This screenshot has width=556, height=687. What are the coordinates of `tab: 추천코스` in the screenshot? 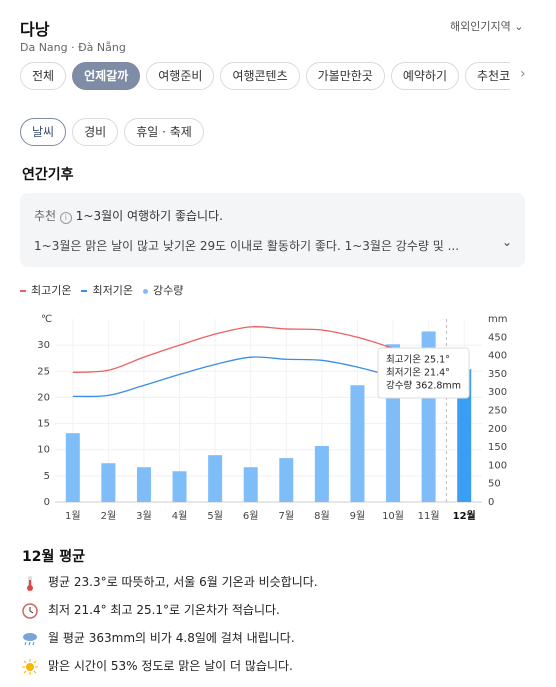 It's located at (487, 76).